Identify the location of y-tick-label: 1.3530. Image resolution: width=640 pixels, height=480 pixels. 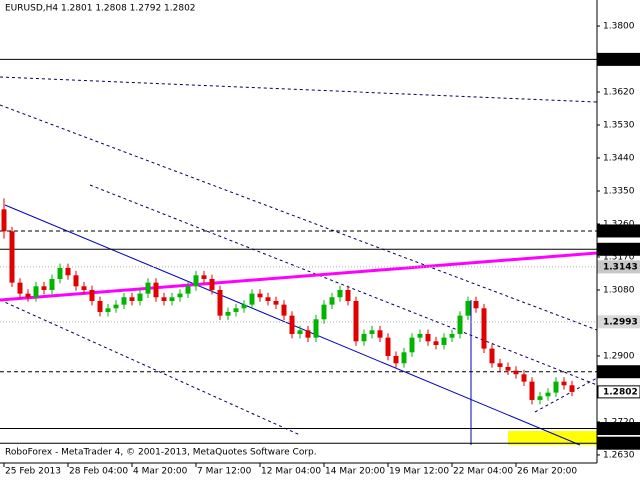
(619, 126).